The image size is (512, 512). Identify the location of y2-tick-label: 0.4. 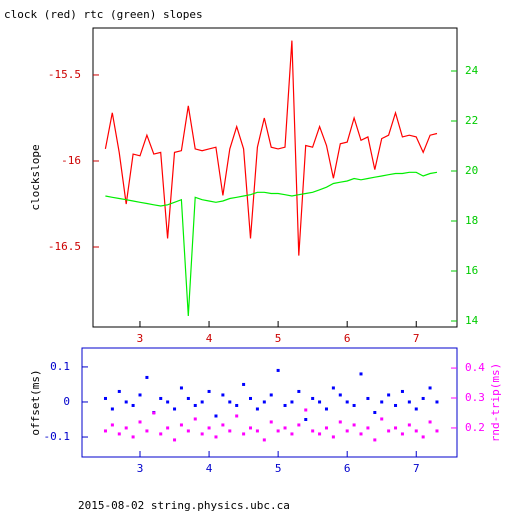
(475, 367).